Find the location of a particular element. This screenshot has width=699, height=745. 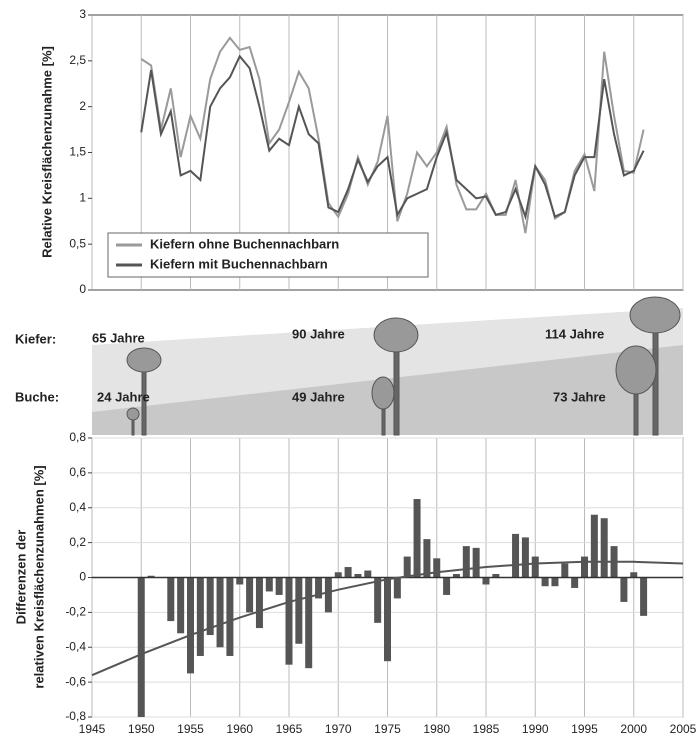

x-tick-label: 1985 is located at coordinates (486, 729).